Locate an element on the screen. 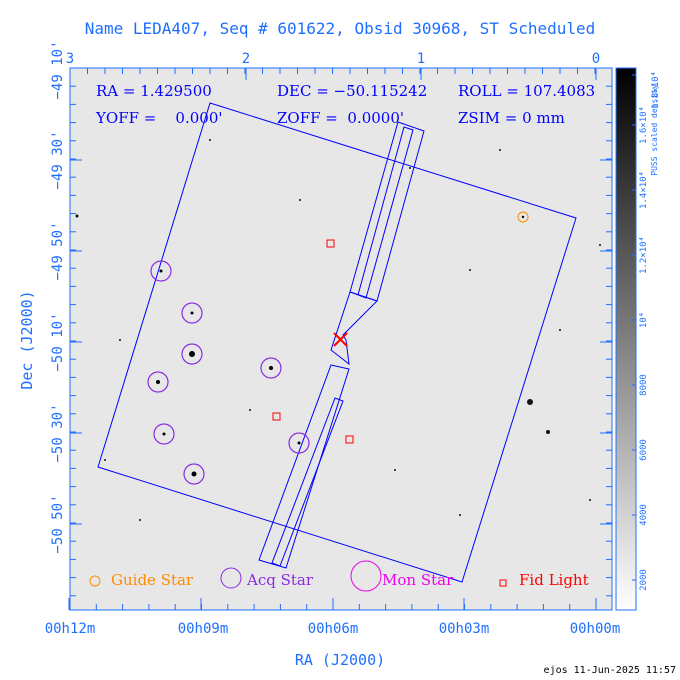 The width and height of the screenshot is (680, 680). cb-tick-1e4: 10⁴ is located at coordinates (644, 320).